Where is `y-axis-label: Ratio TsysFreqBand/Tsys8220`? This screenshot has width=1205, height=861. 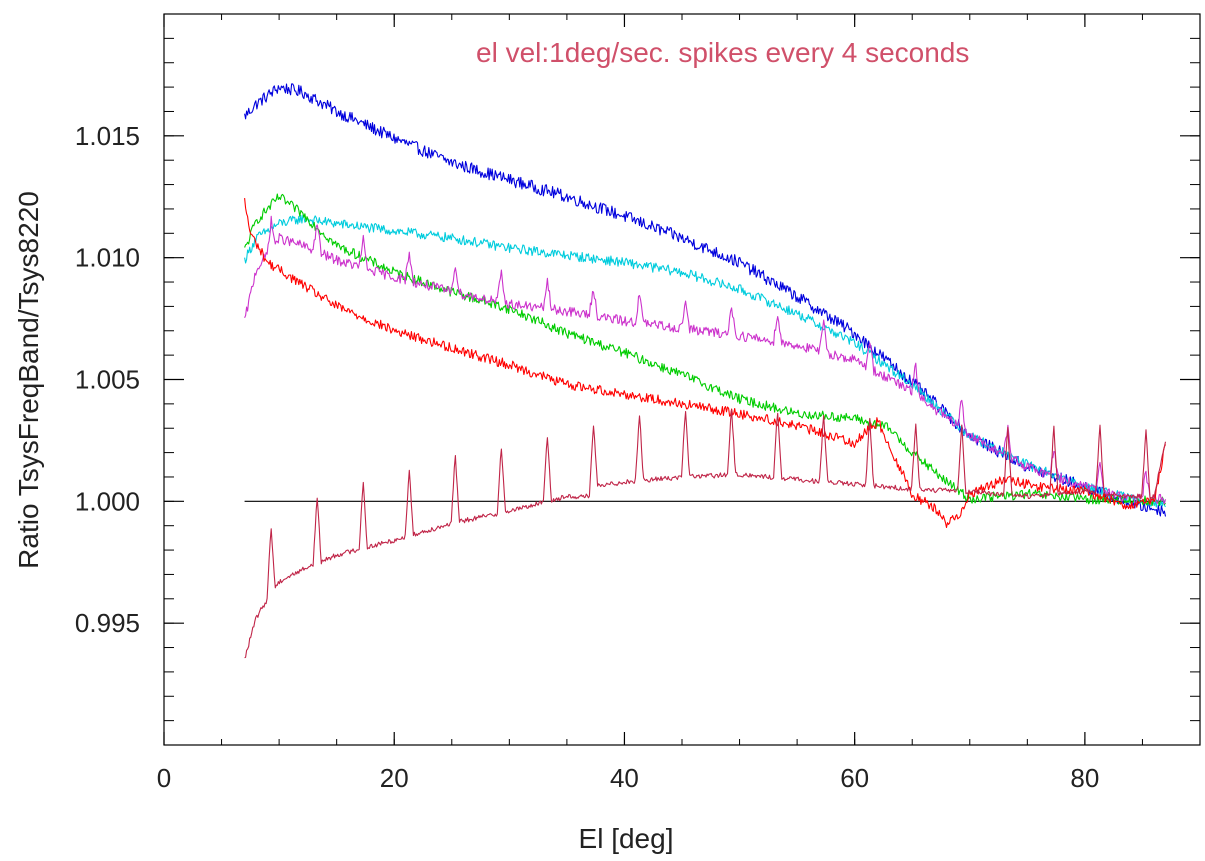
y-axis-label: Ratio TsysFreqBand/Tsys8220 is located at coordinates (28, 380).